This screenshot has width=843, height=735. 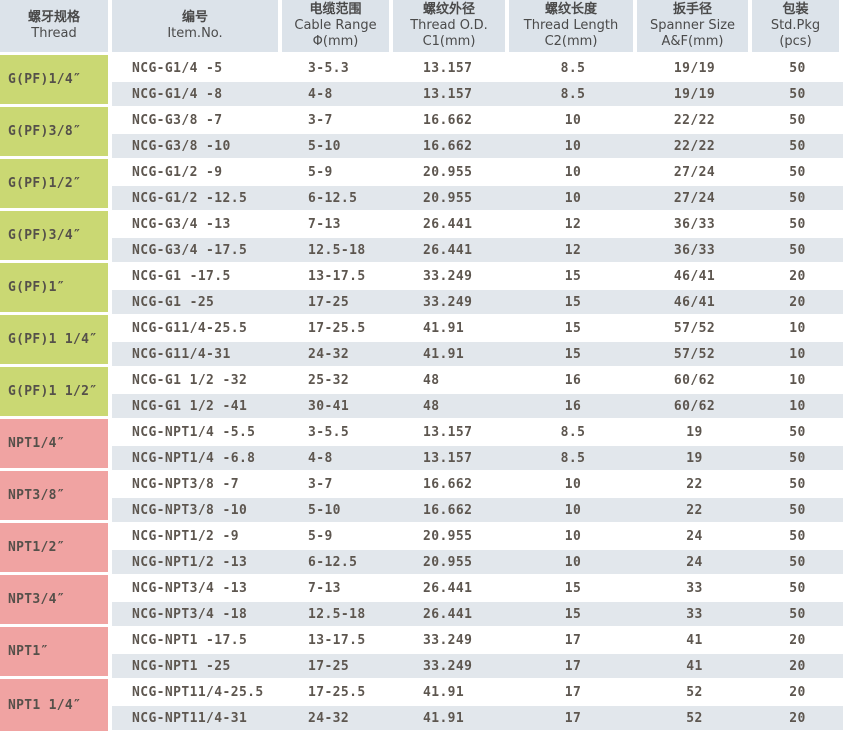 I want to click on item-no-cell: NCG-G1 -17.5, so click(x=197, y=276).